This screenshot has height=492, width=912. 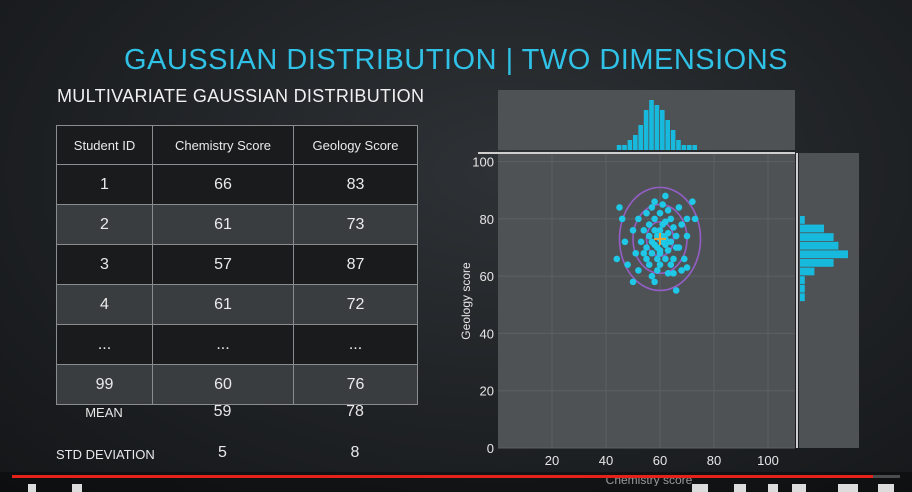 What do you see at coordinates (104, 184) in the screenshot?
I see `cell-student-id: 1` at bounding box center [104, 184].